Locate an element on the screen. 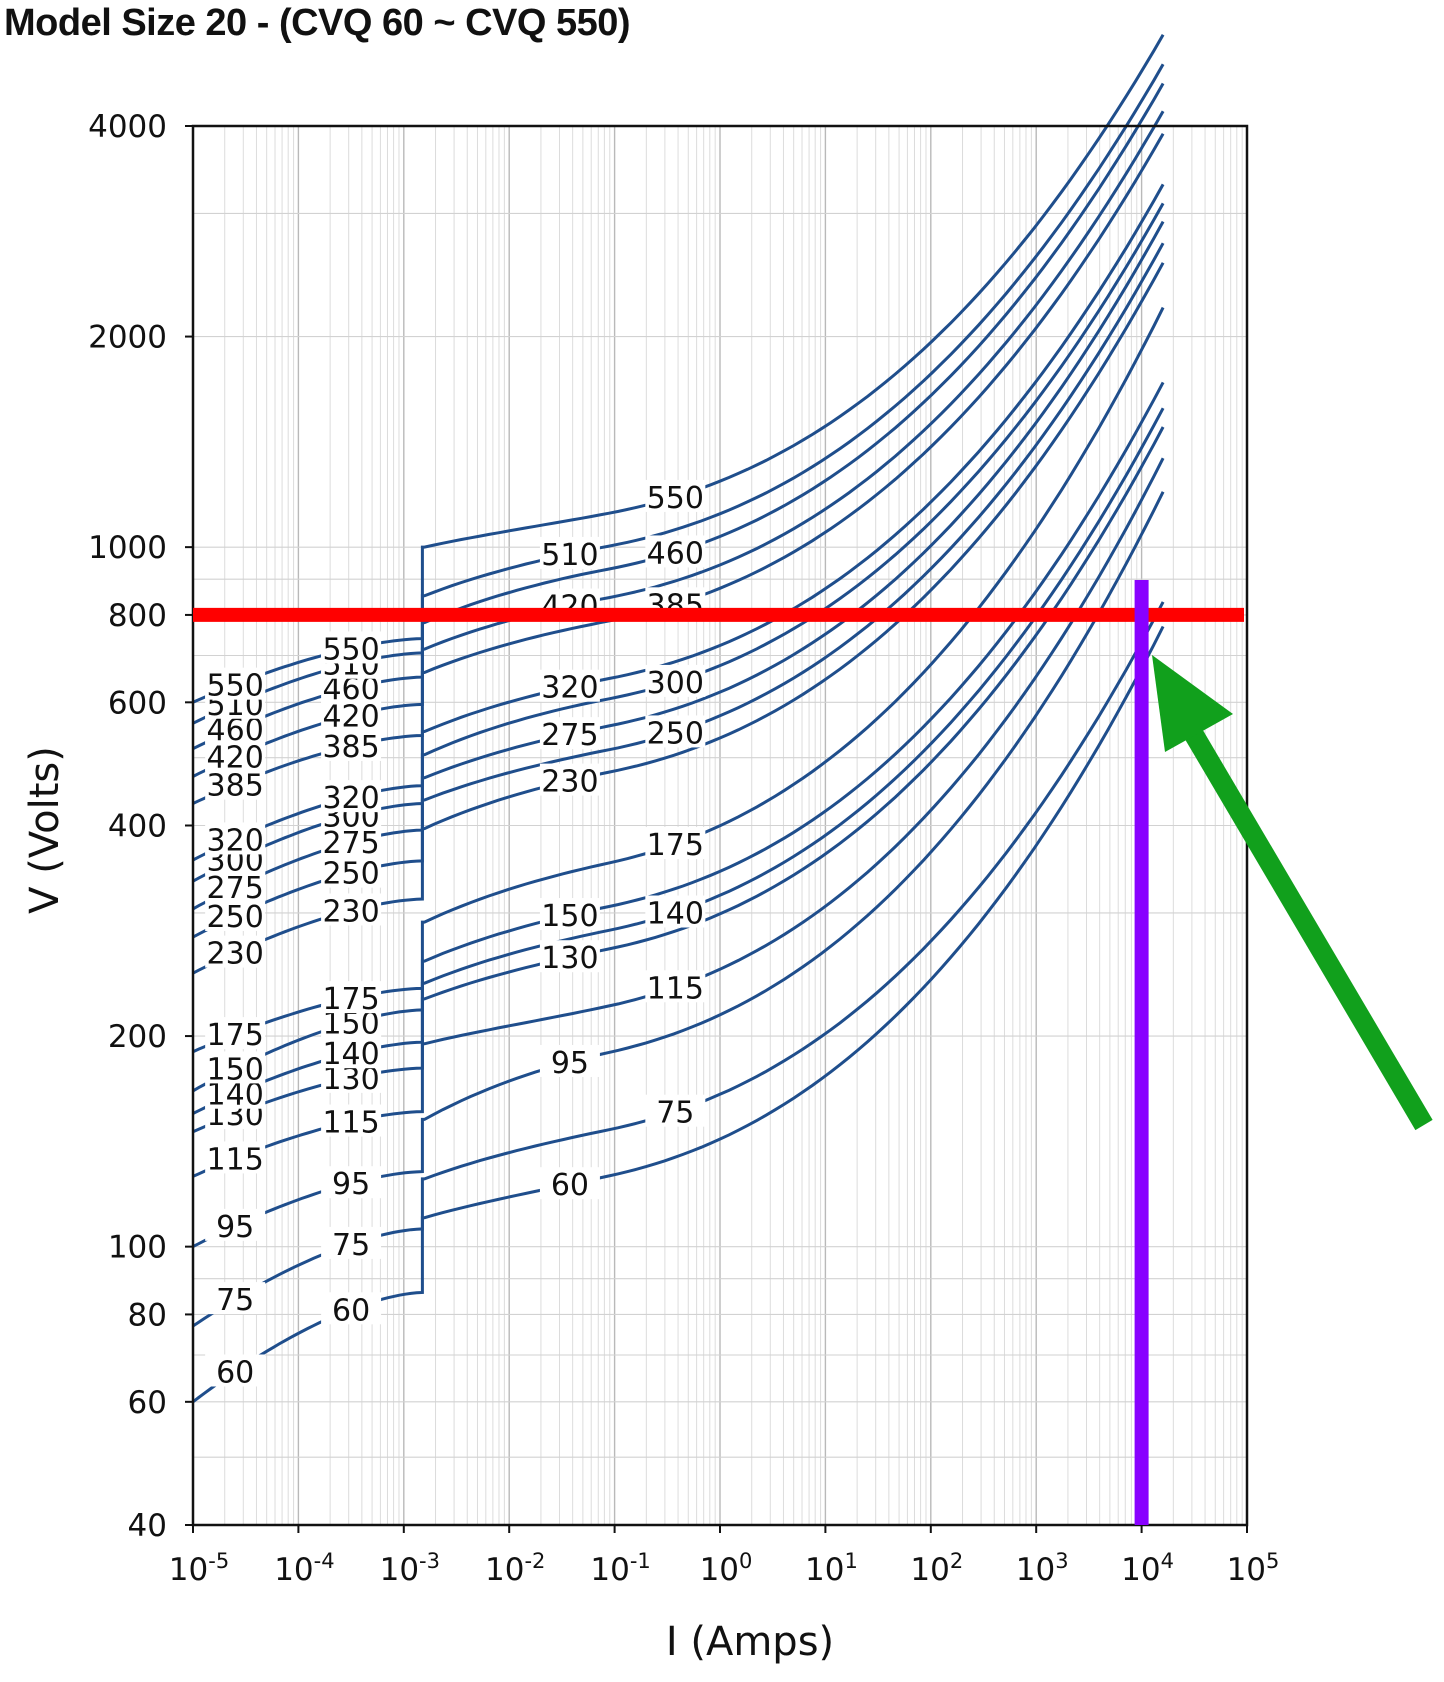 The height and width of the screenshot is (1682, 1444). x-tick-label: 10⁵ is located at coordinates (1253, 1568).